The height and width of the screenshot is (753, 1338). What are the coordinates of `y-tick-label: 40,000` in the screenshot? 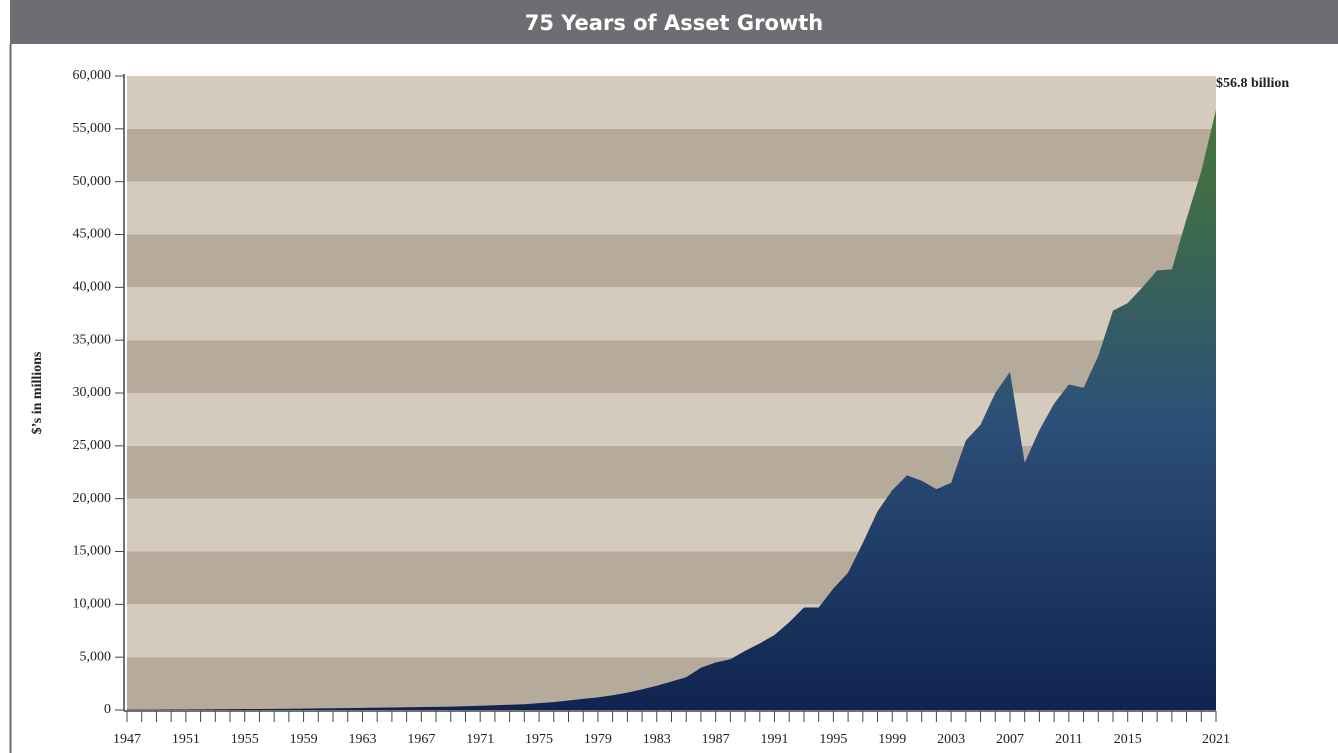 It's located at (92, 287).